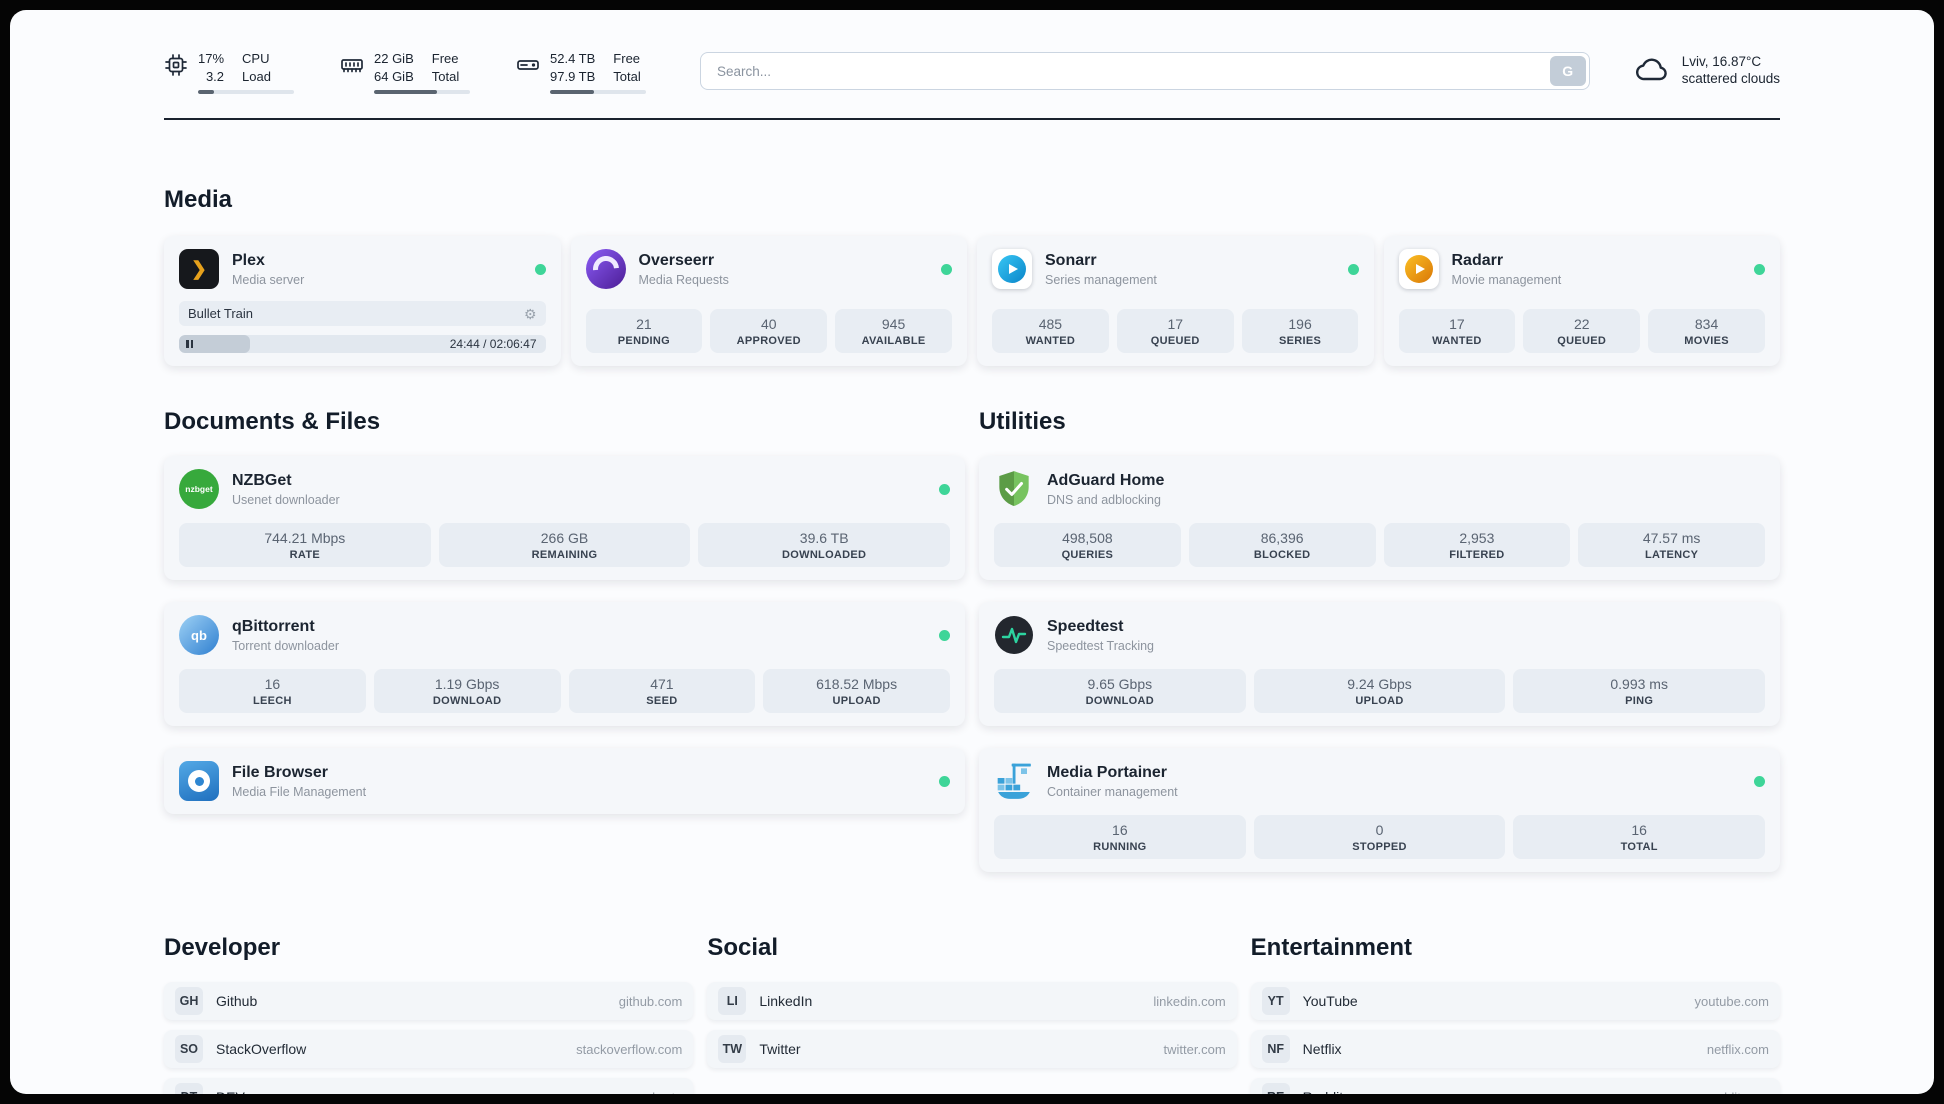  I want to click on netflix-icon: NF, so click(1275, 1049).